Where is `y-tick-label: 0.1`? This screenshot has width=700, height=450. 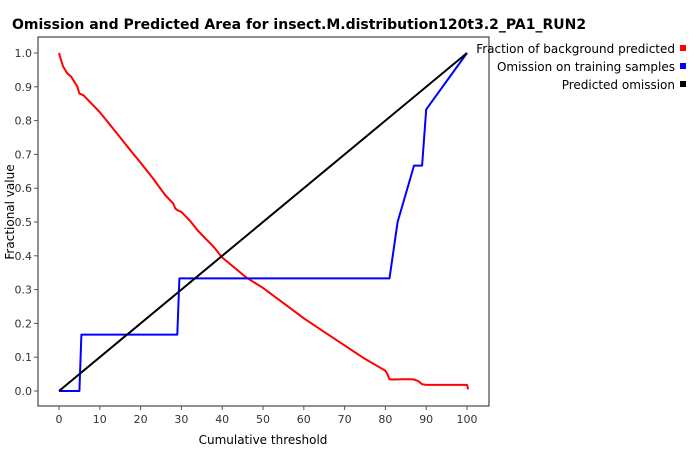
y-tick-label: 0.1 is located at coordinates (24, 357).